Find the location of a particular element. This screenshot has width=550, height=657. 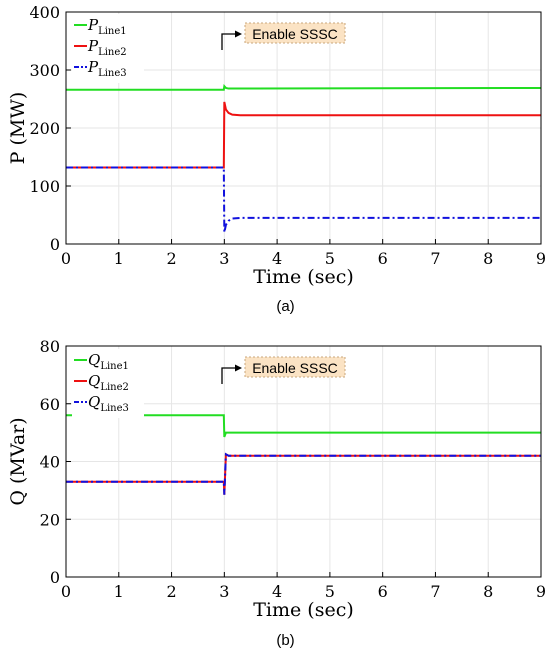

y-tick-label: 80 is located at coordinates (50, 346).